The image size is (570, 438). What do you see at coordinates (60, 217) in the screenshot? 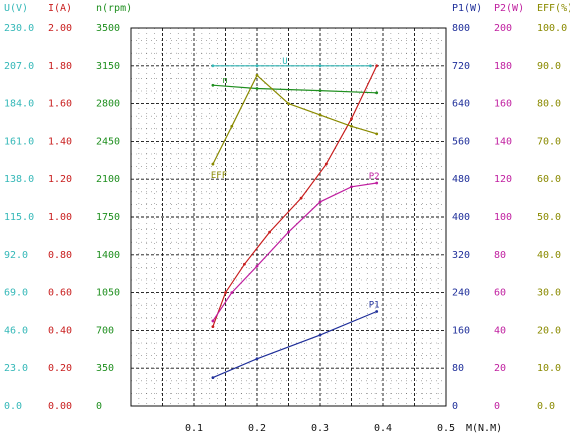
I see `left-axis-tick-i: 1.00` at bounding box center [60, 217].